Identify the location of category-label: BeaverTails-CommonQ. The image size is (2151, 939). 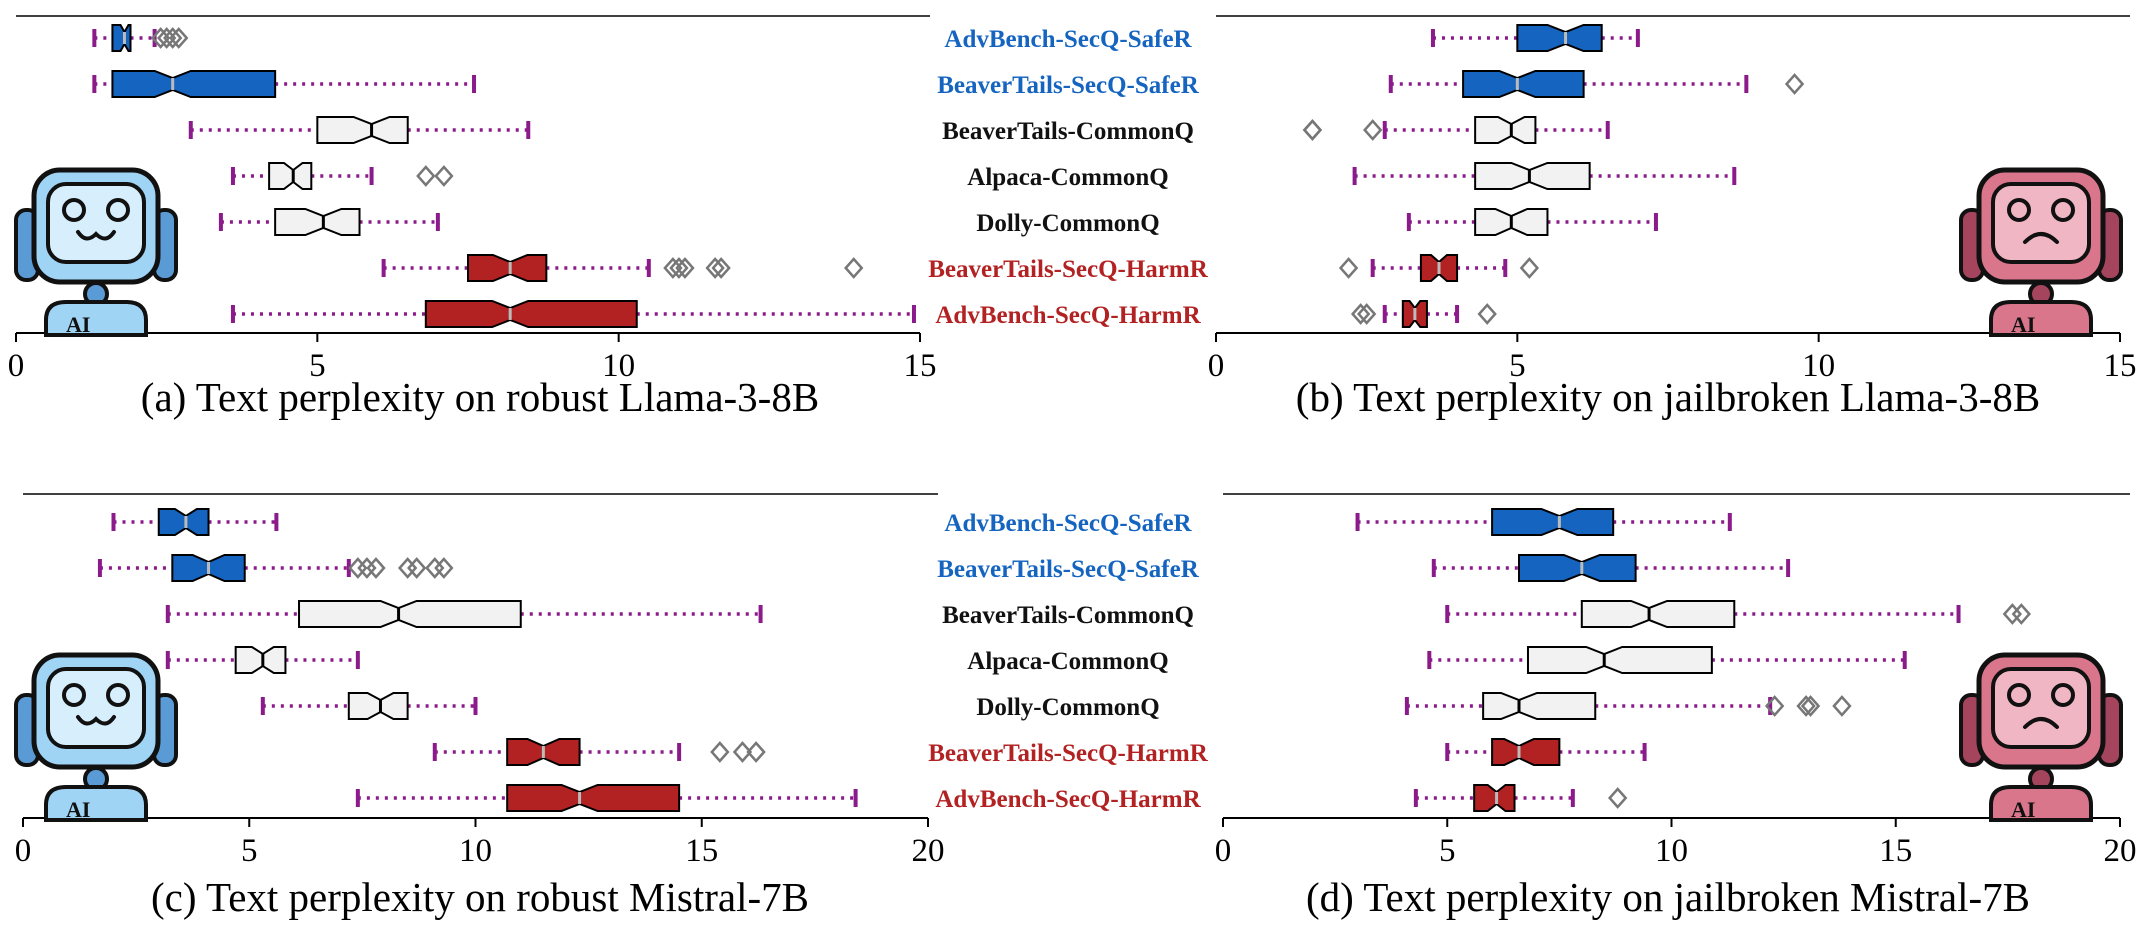
(1068, 131).